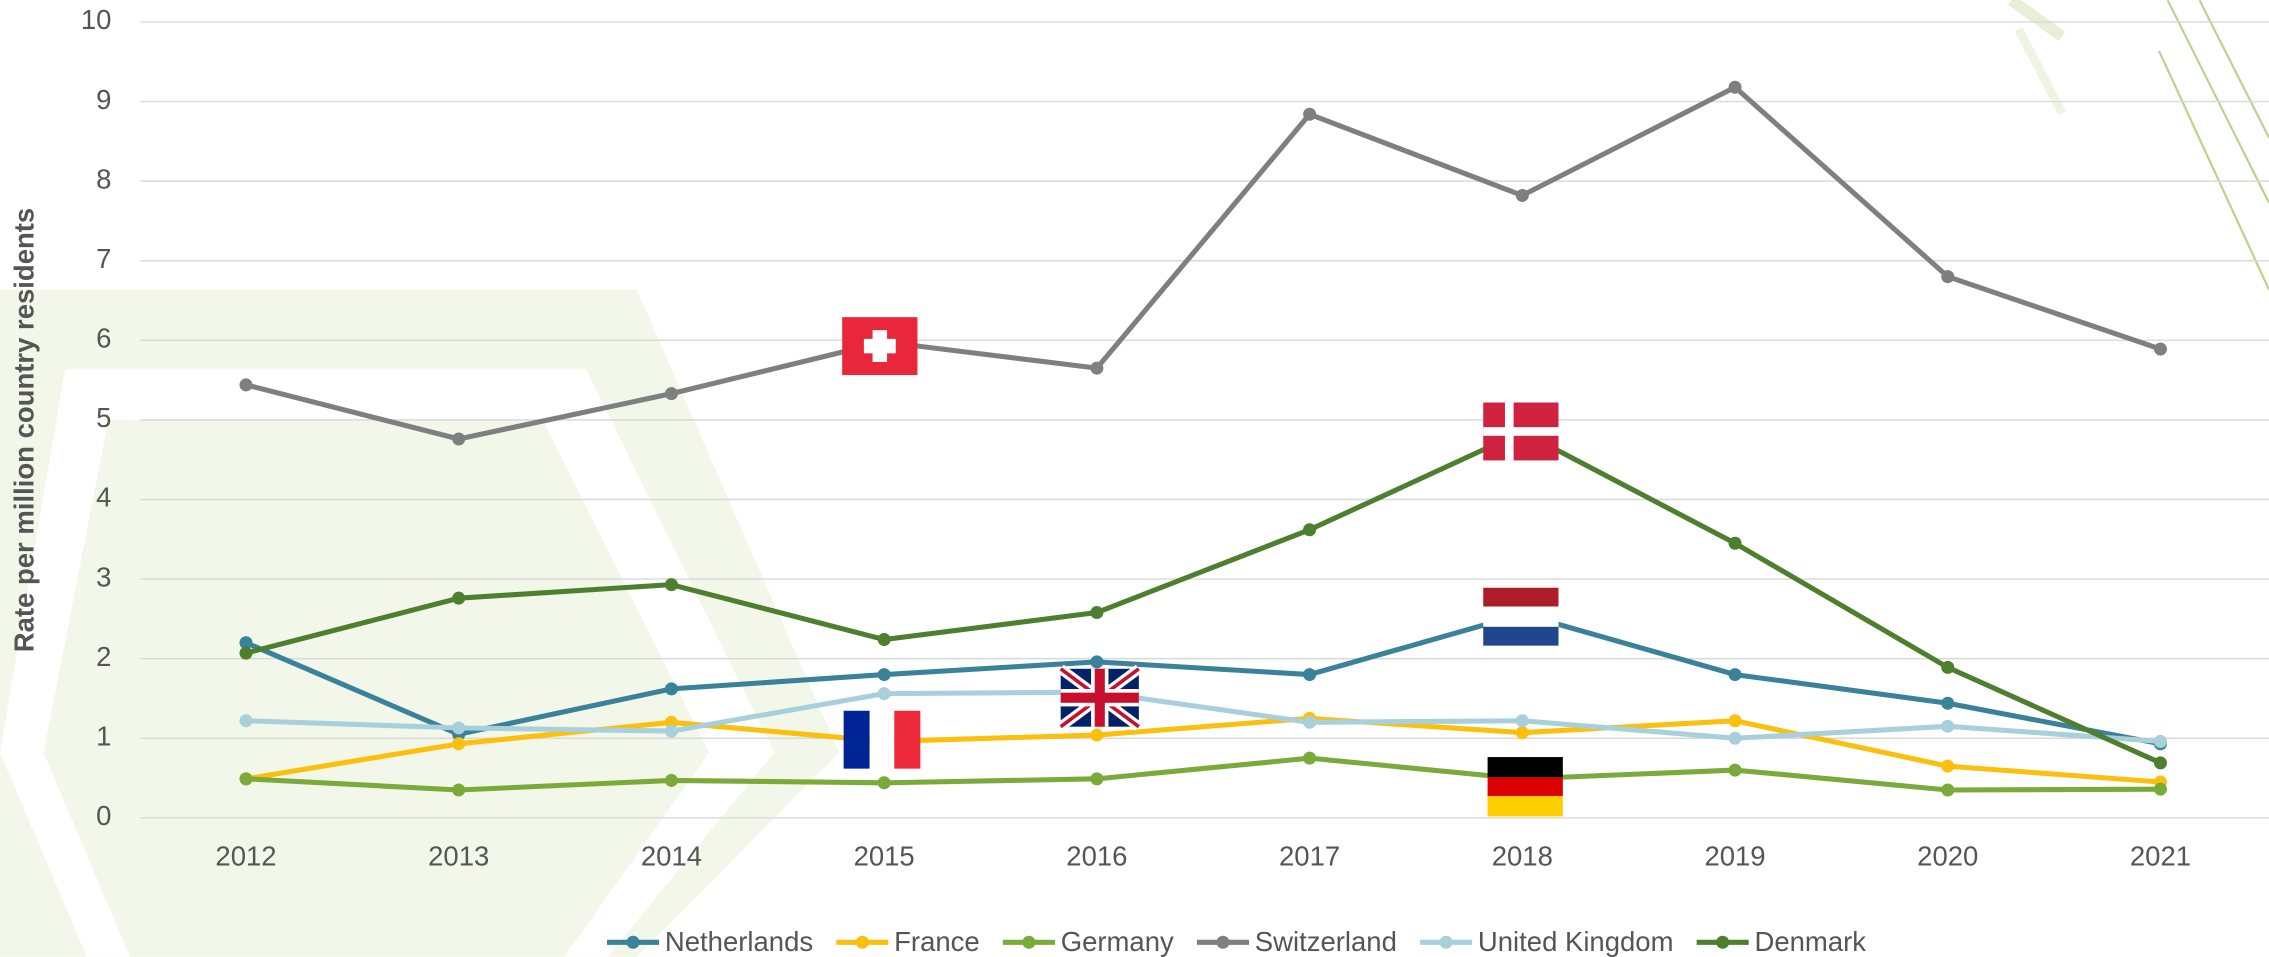 The image size is (2269, 957). What do you see at coordinates (103, 656) in the screenshot?
I see `y-tick-label: 2` at bounding box center [103, 656].